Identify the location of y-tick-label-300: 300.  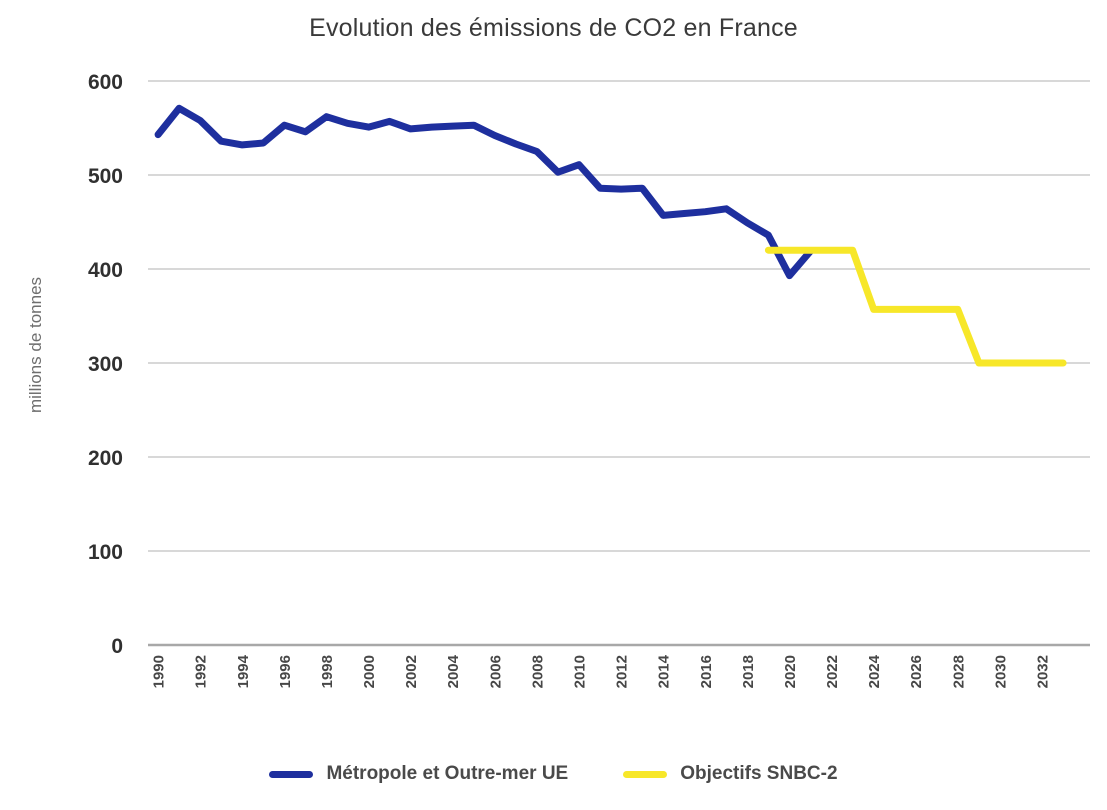
(105, 364).